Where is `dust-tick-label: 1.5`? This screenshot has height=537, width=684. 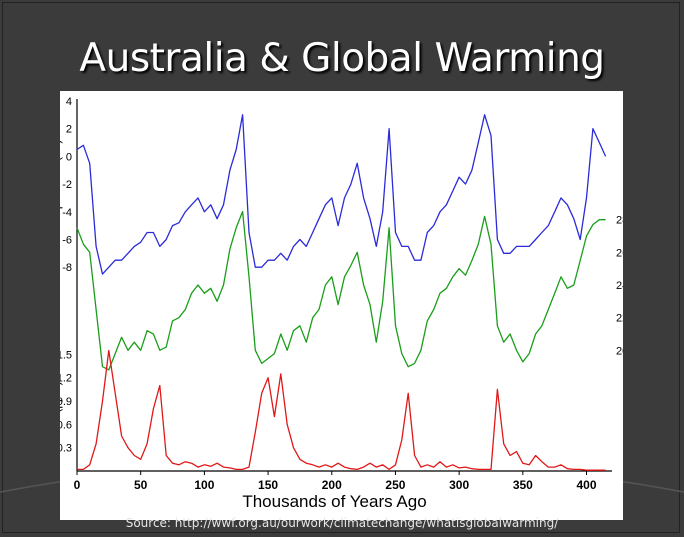 dust-tick-label: 1.5 is located at coordinates (66, 355).